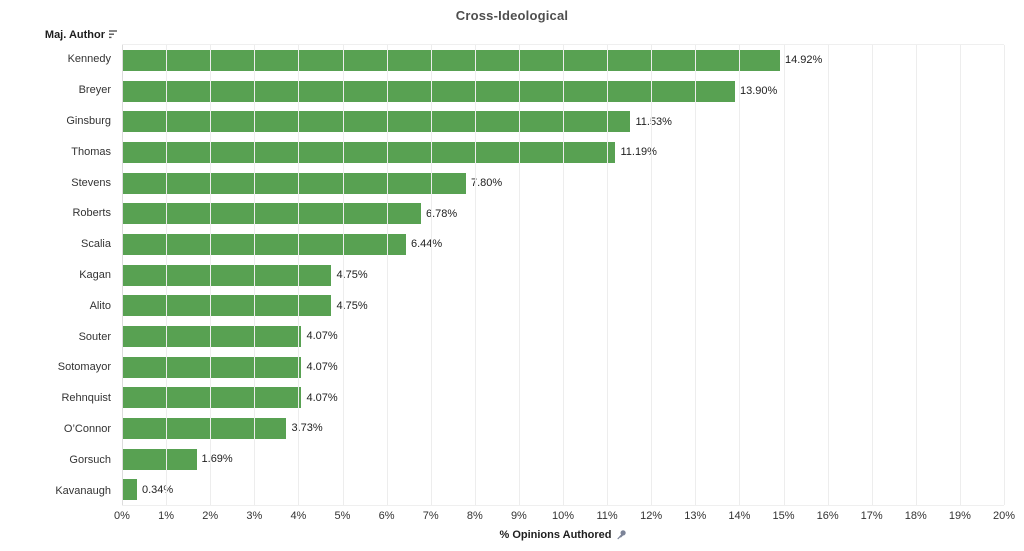 The image size is (1024, 551). What do you see at coordinates (166, 516) in the screenshot?
I see `x-axis-tick-label: 1%` at bounding box center [166, 516].